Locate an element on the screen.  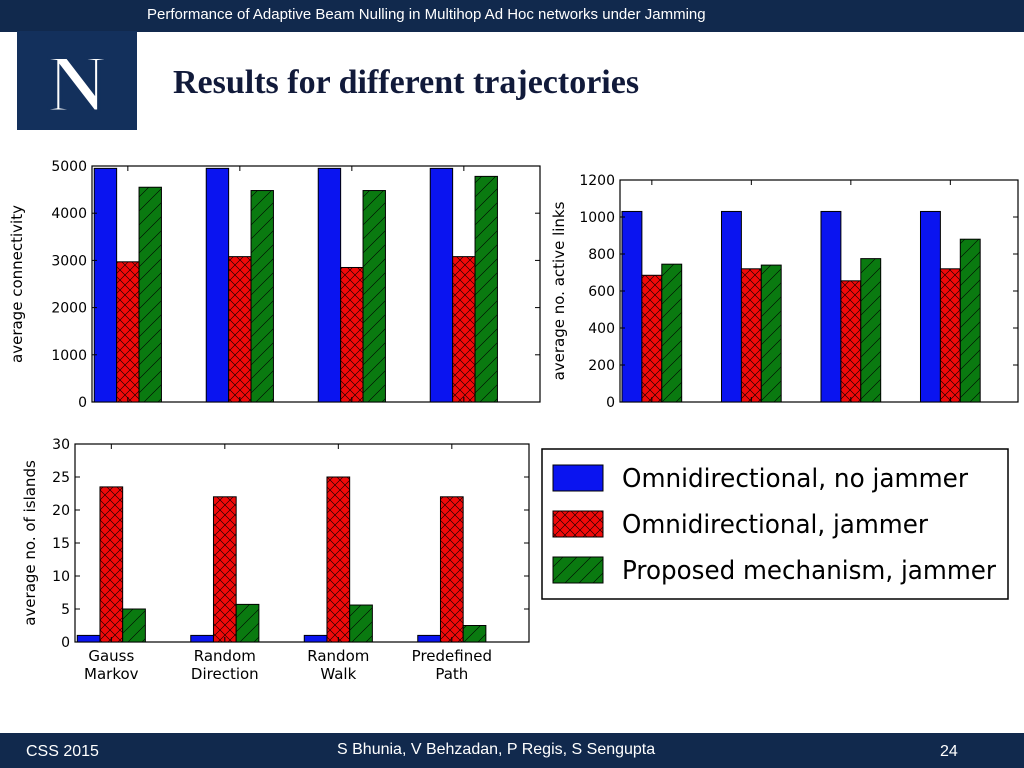
logo-letter: N is located at coordinates (76, 83).